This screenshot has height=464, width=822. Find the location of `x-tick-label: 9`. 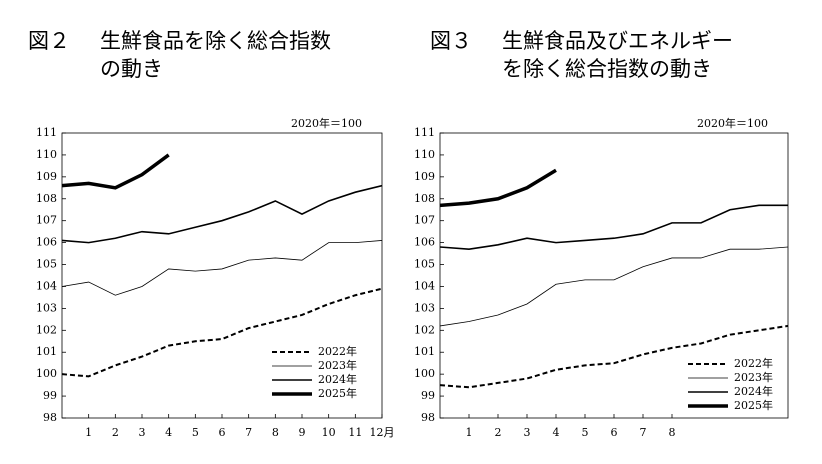

x-tick-label: 9 is located at coordinates (302, 432).